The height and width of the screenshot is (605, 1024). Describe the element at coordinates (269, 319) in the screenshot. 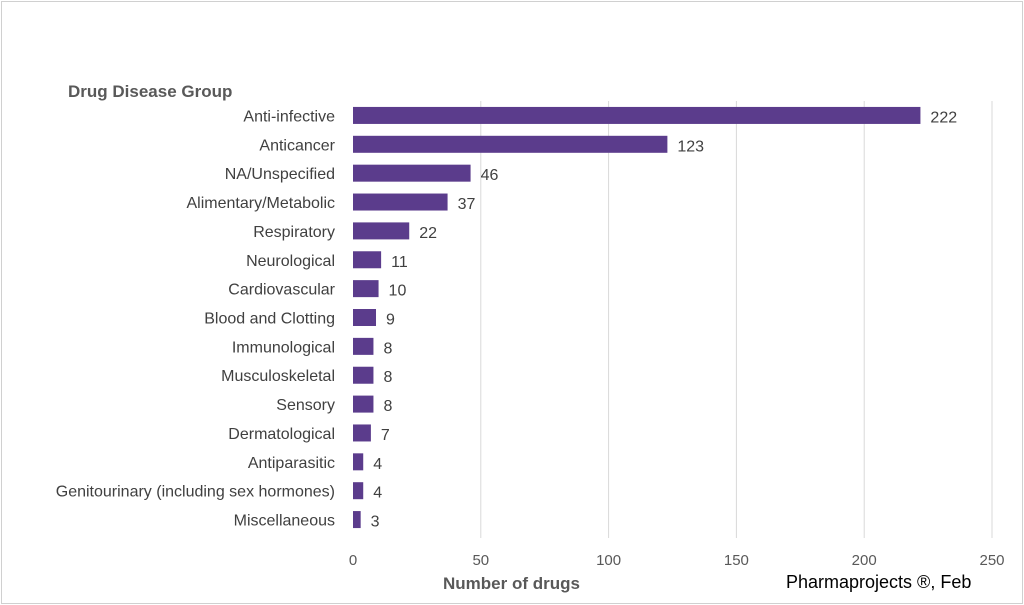

I see `category-label: Blood and Clotting` at that location.